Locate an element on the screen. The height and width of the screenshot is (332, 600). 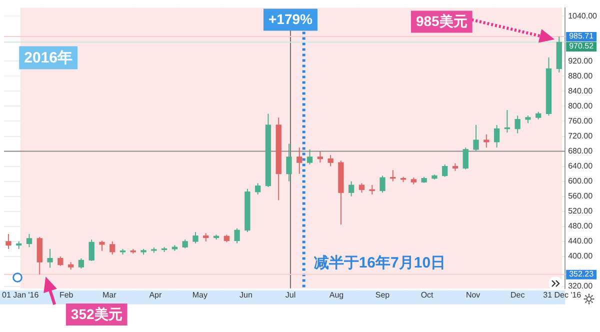
x-tick-label: Dec is located at coordinates (517, 295).